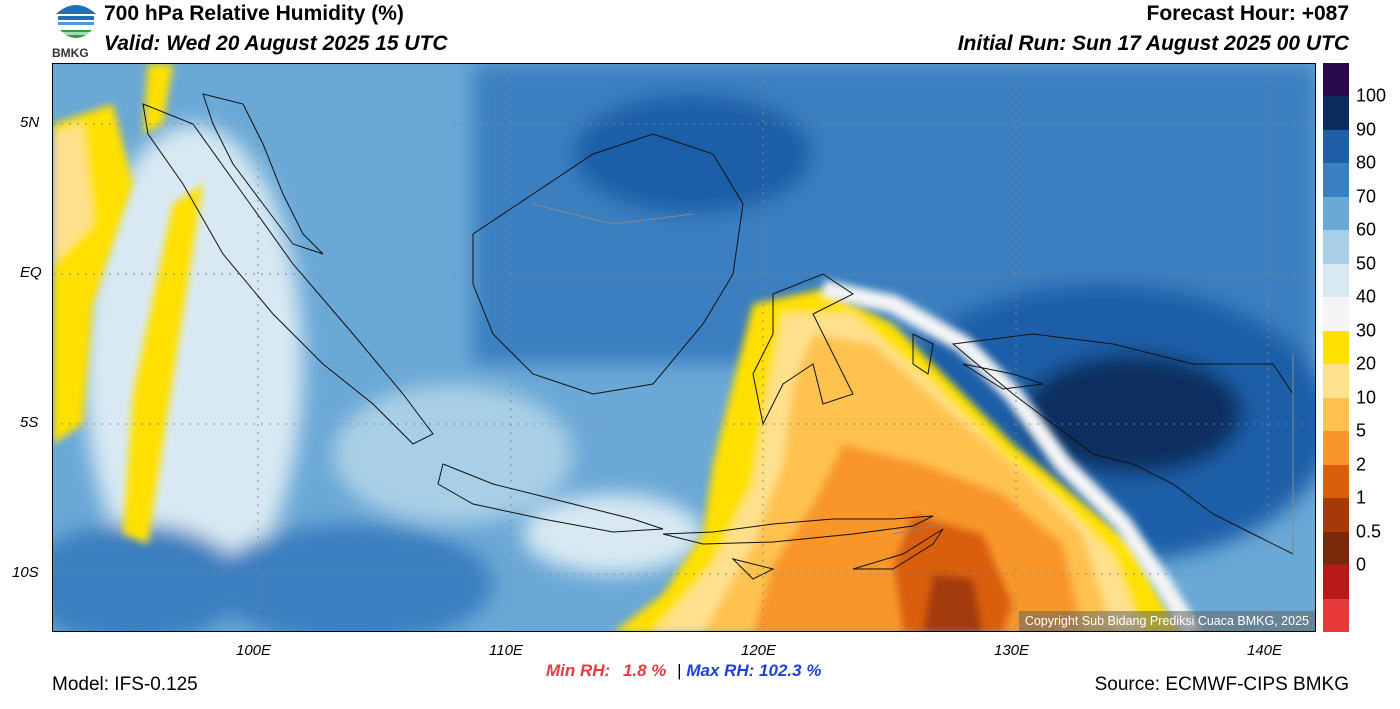 The height and width of the screenshot is (709, 1400). Describe the element at coordinates (1369, 531) in the screenshot. I see `colorbar-label: 0.5` at that location.